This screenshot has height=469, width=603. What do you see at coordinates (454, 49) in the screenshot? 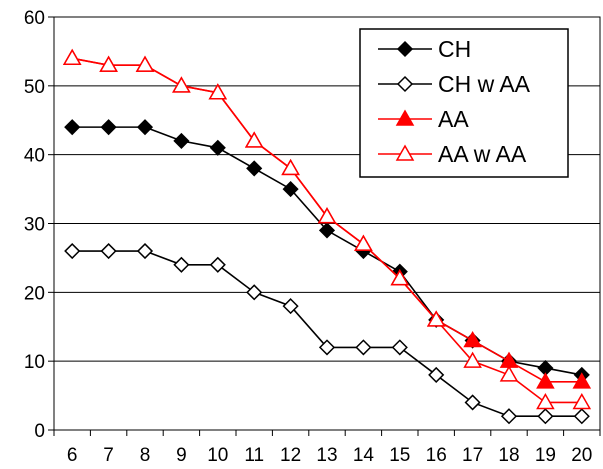
I see `legend-label-ch: CH` at bounding box center [454, 49].